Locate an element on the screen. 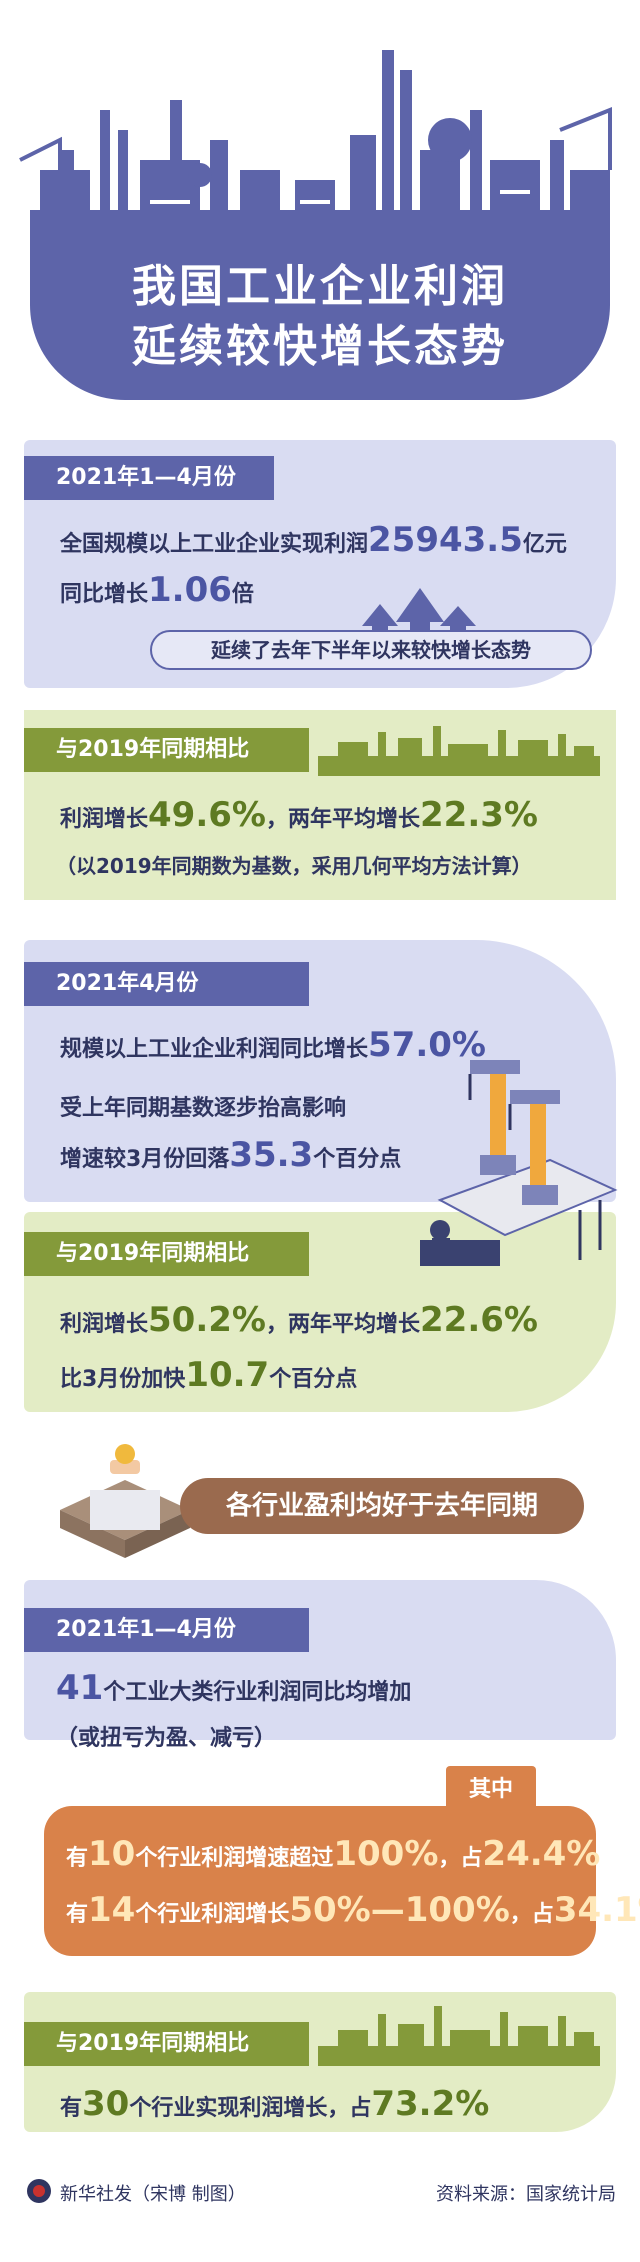  value: 73.2% is located at coordinates (430, 2104).